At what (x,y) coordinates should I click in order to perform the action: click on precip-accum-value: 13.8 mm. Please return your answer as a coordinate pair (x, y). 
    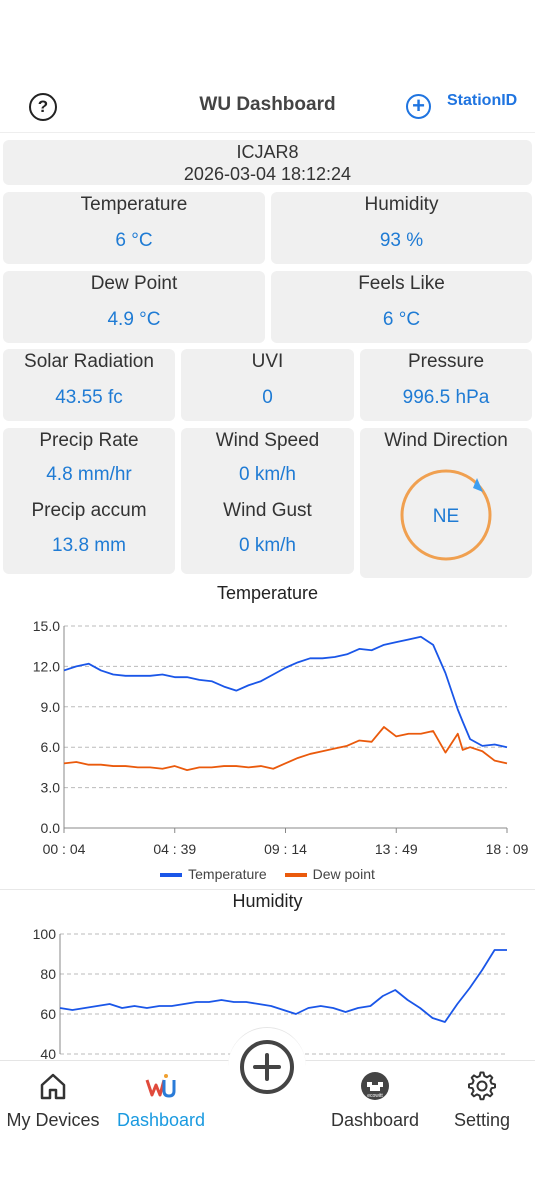
    Looking at the image, I should click on (89, 545).